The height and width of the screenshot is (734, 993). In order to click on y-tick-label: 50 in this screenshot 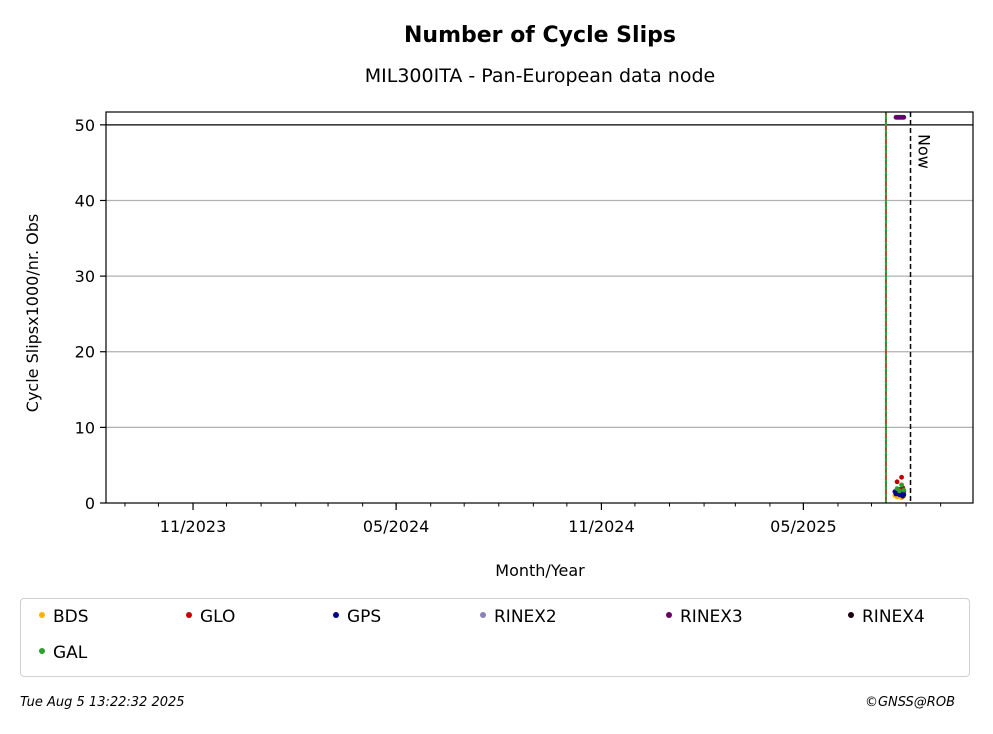, I will do `click(85, 125)`.